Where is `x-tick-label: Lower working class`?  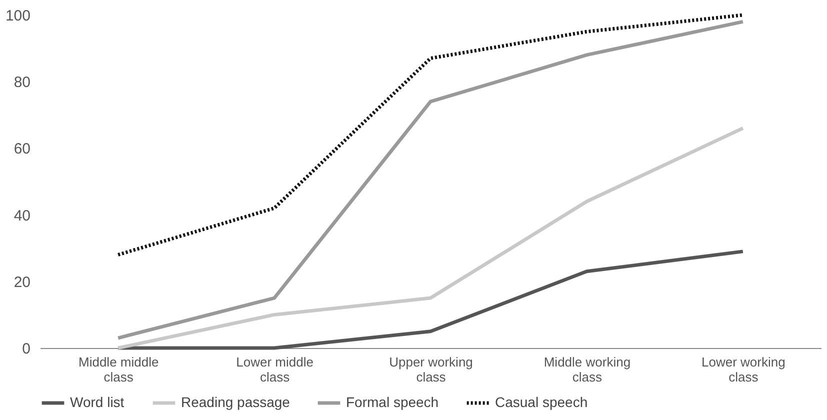 x-tick-label: Lower working class is located at coordinates (743, 369).